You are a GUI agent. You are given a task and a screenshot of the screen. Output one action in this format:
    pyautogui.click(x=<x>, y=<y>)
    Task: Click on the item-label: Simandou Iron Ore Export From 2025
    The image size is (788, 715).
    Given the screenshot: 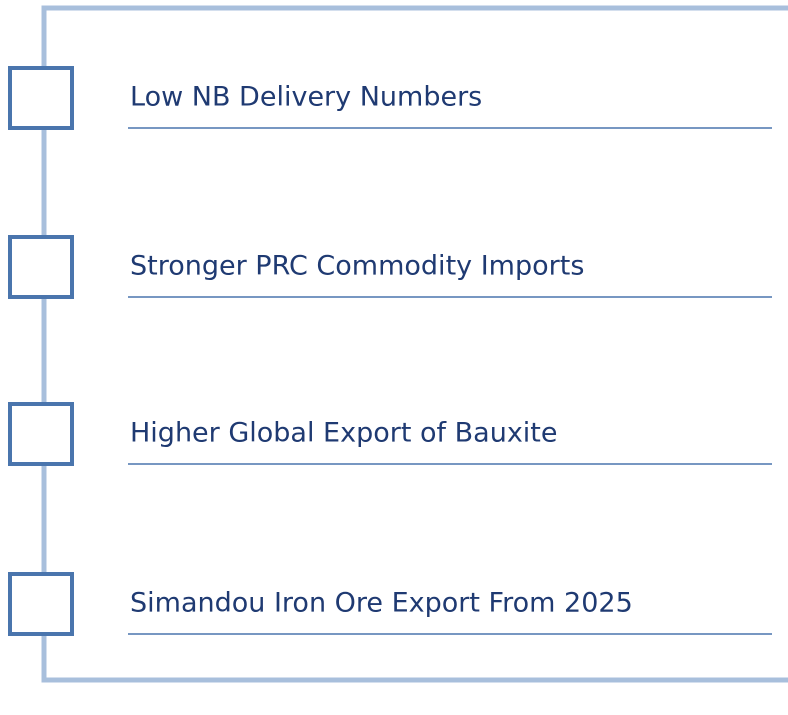 What is the action you would take?
    pyautogui.click(x=381, y=603)
    